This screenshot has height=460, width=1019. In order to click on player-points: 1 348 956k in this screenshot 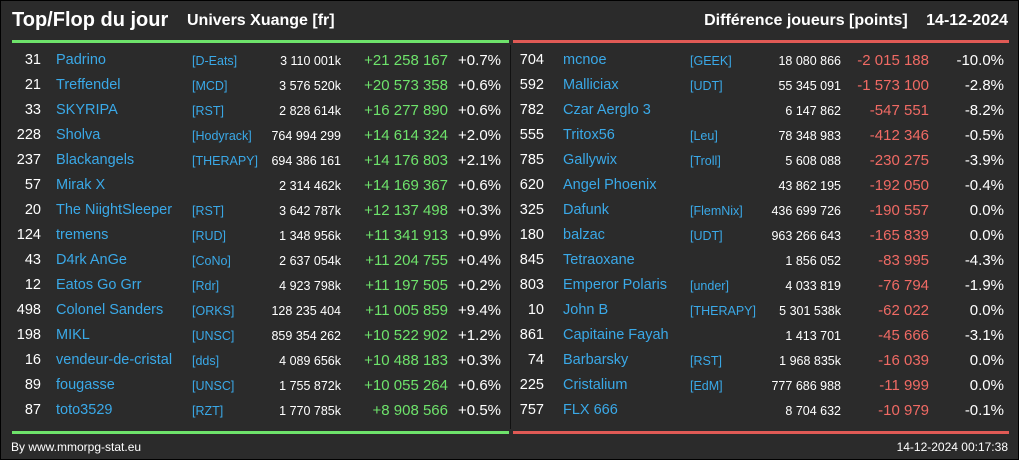, I will do `click(310, 236)`.